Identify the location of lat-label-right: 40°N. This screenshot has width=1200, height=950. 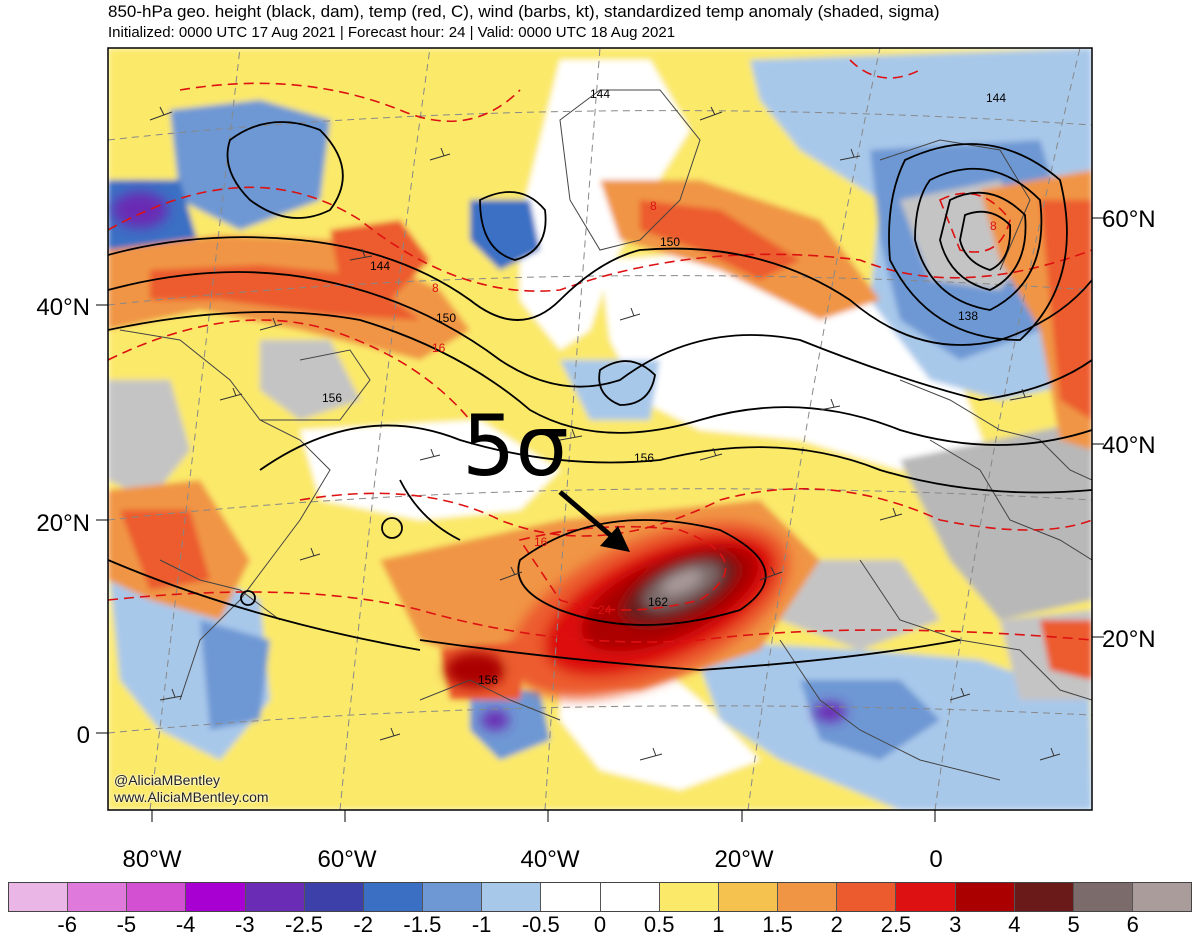
(1129, 445).